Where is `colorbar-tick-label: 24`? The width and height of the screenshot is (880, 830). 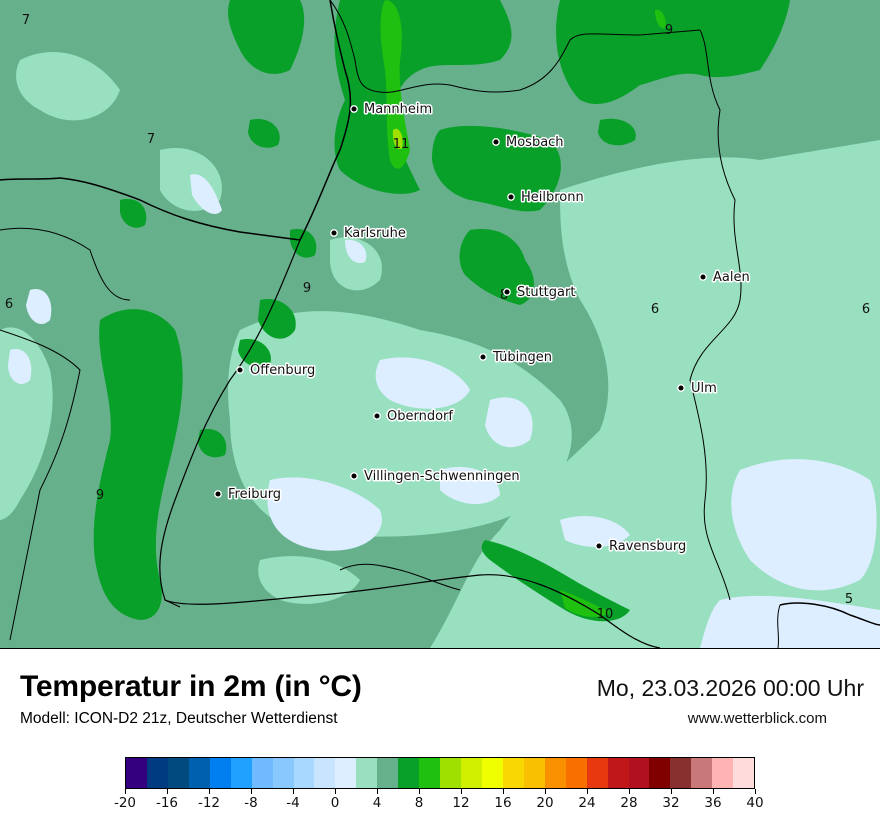
colorbar-tick-label: 24 is located at coordinates (587, 803).